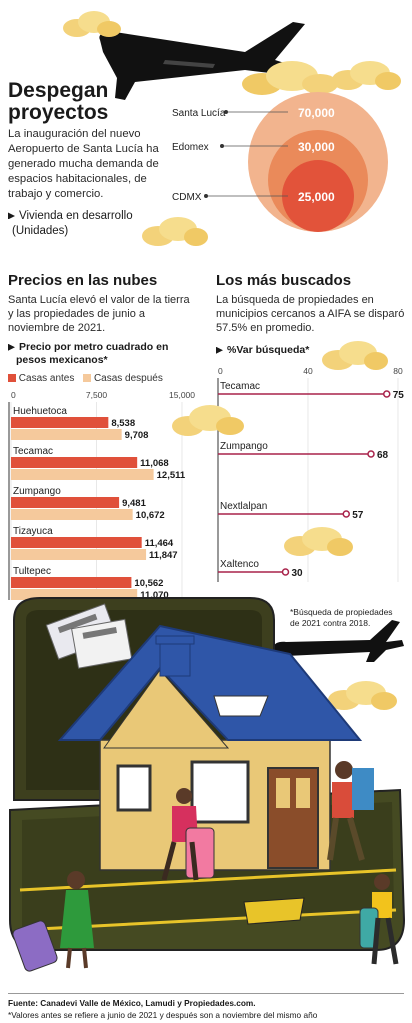 This screenshot has width=412, height=1023. I want to click on legend-label-after: Casas después, so click(128, 378).